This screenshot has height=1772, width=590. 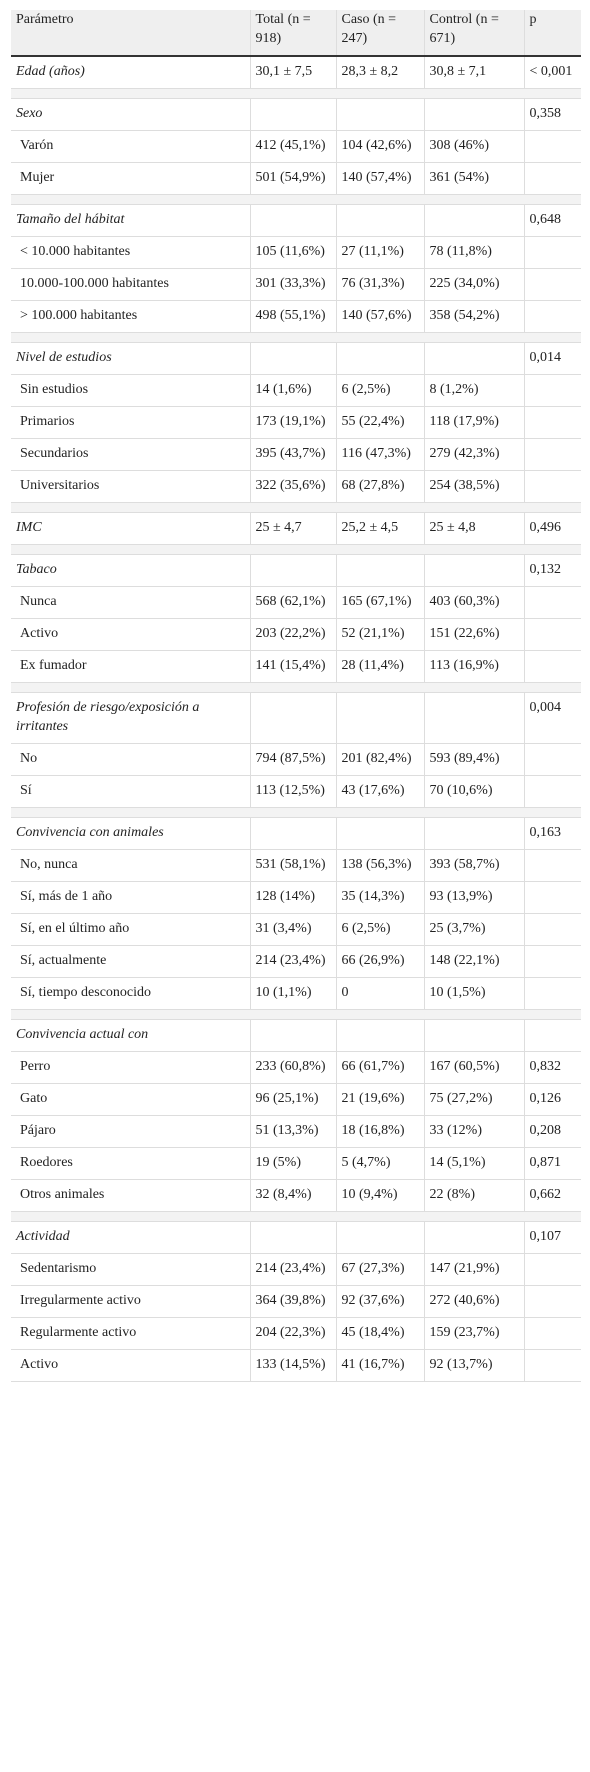 I want to click on cell: 203 (22,2%), so click(x=293, y=634).